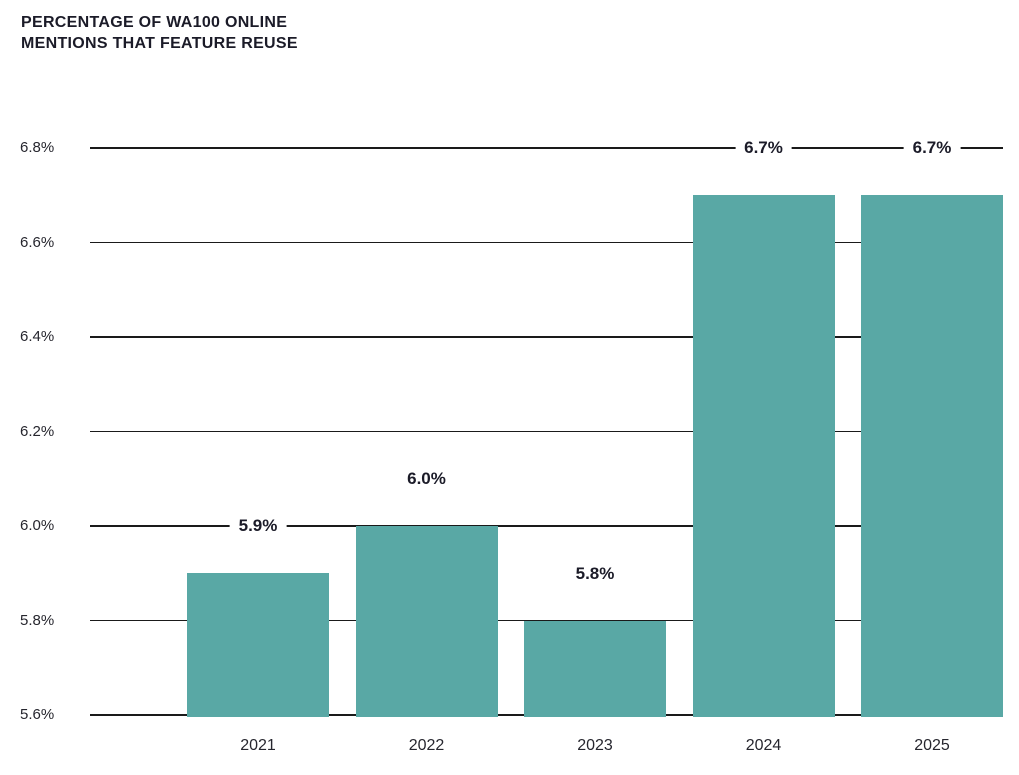  What do you see at coordinates (37, 242) in the screenshot?
I see `y-axis-tick-label: 6.6%` at bounding box center [37, 242].